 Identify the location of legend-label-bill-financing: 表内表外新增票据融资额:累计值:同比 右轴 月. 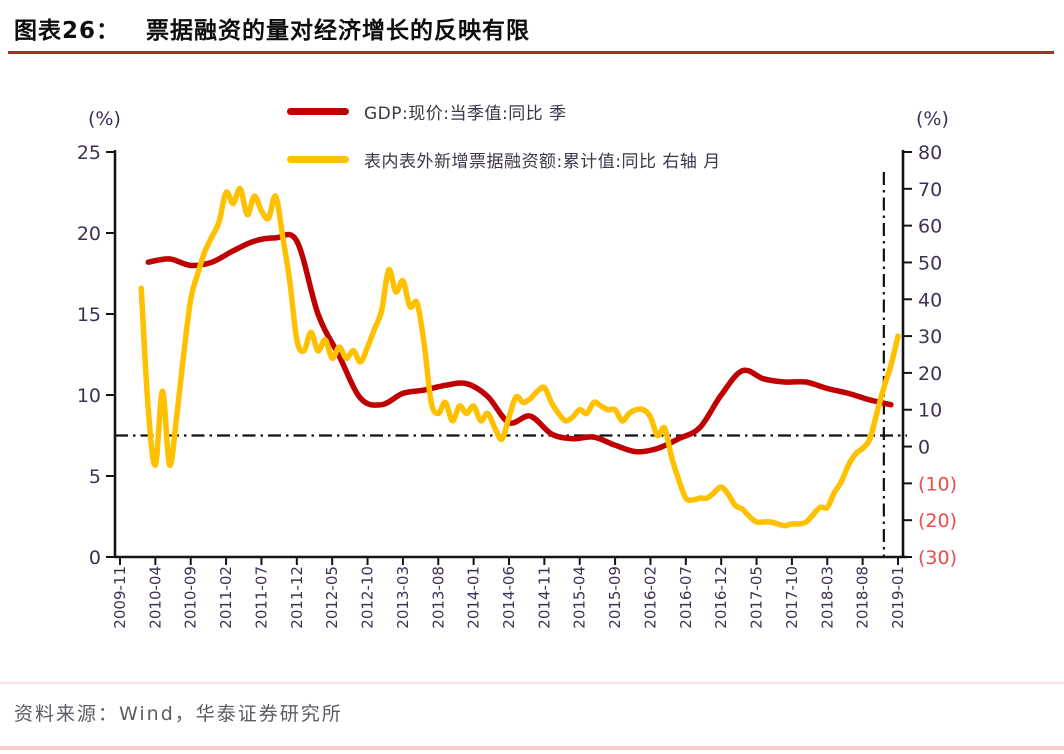
(542, 162).